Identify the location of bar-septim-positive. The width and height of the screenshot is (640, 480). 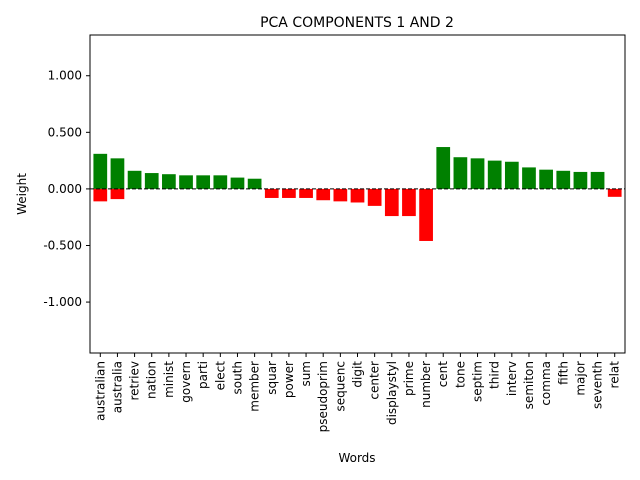
(477, 173).